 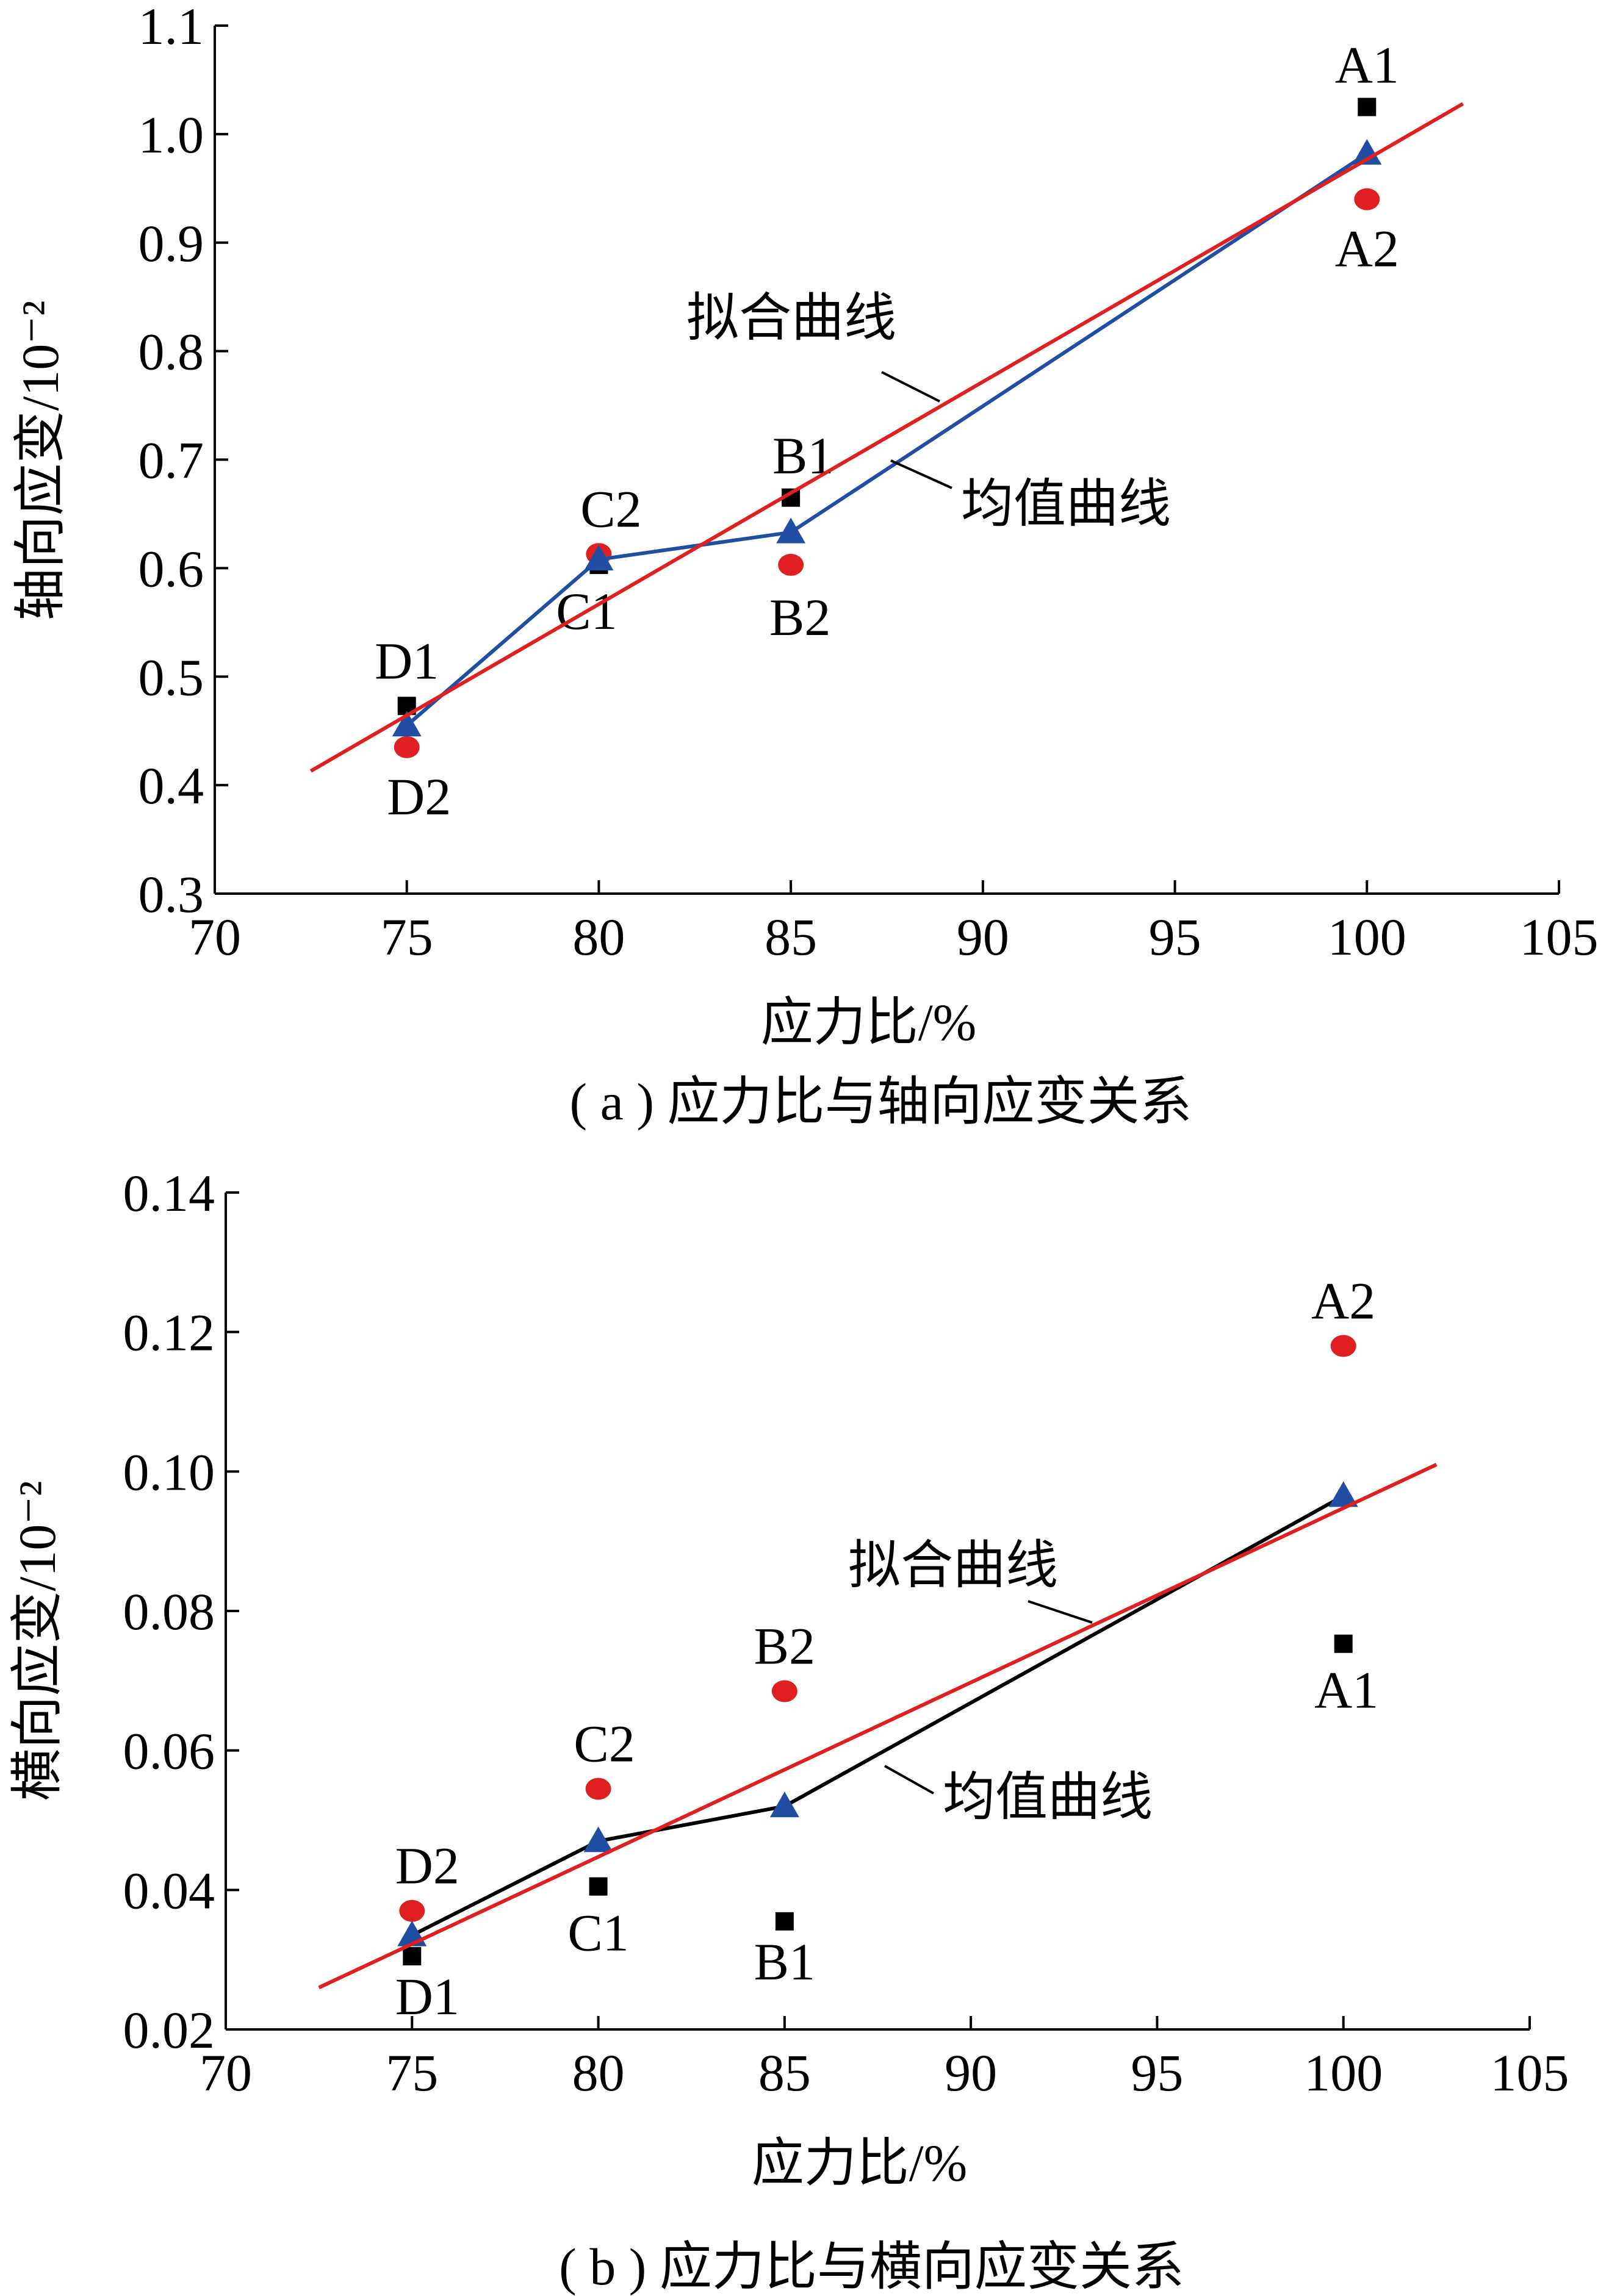 I want to click on y-tick-label: 0.10, so click(x=169, y=1472).